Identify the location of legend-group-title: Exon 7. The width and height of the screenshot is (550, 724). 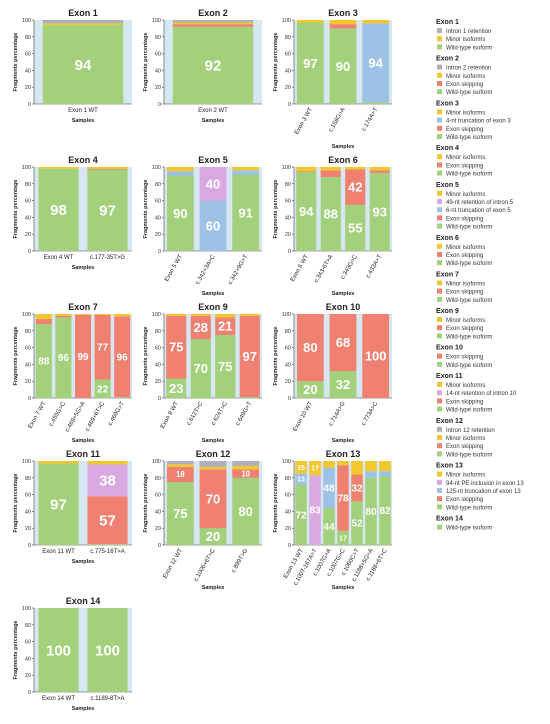
(447, 274).